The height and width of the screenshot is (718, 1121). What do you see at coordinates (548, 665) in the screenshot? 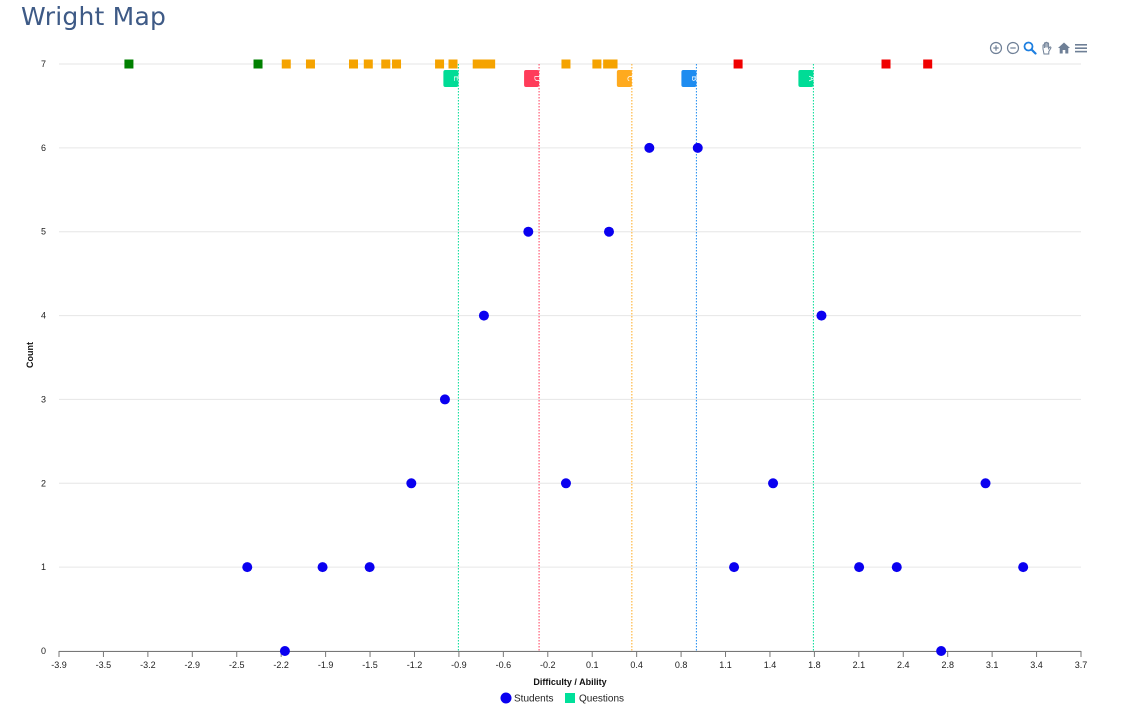
I see `x-tick-label: -0.2` at bounding box center [548, 665].